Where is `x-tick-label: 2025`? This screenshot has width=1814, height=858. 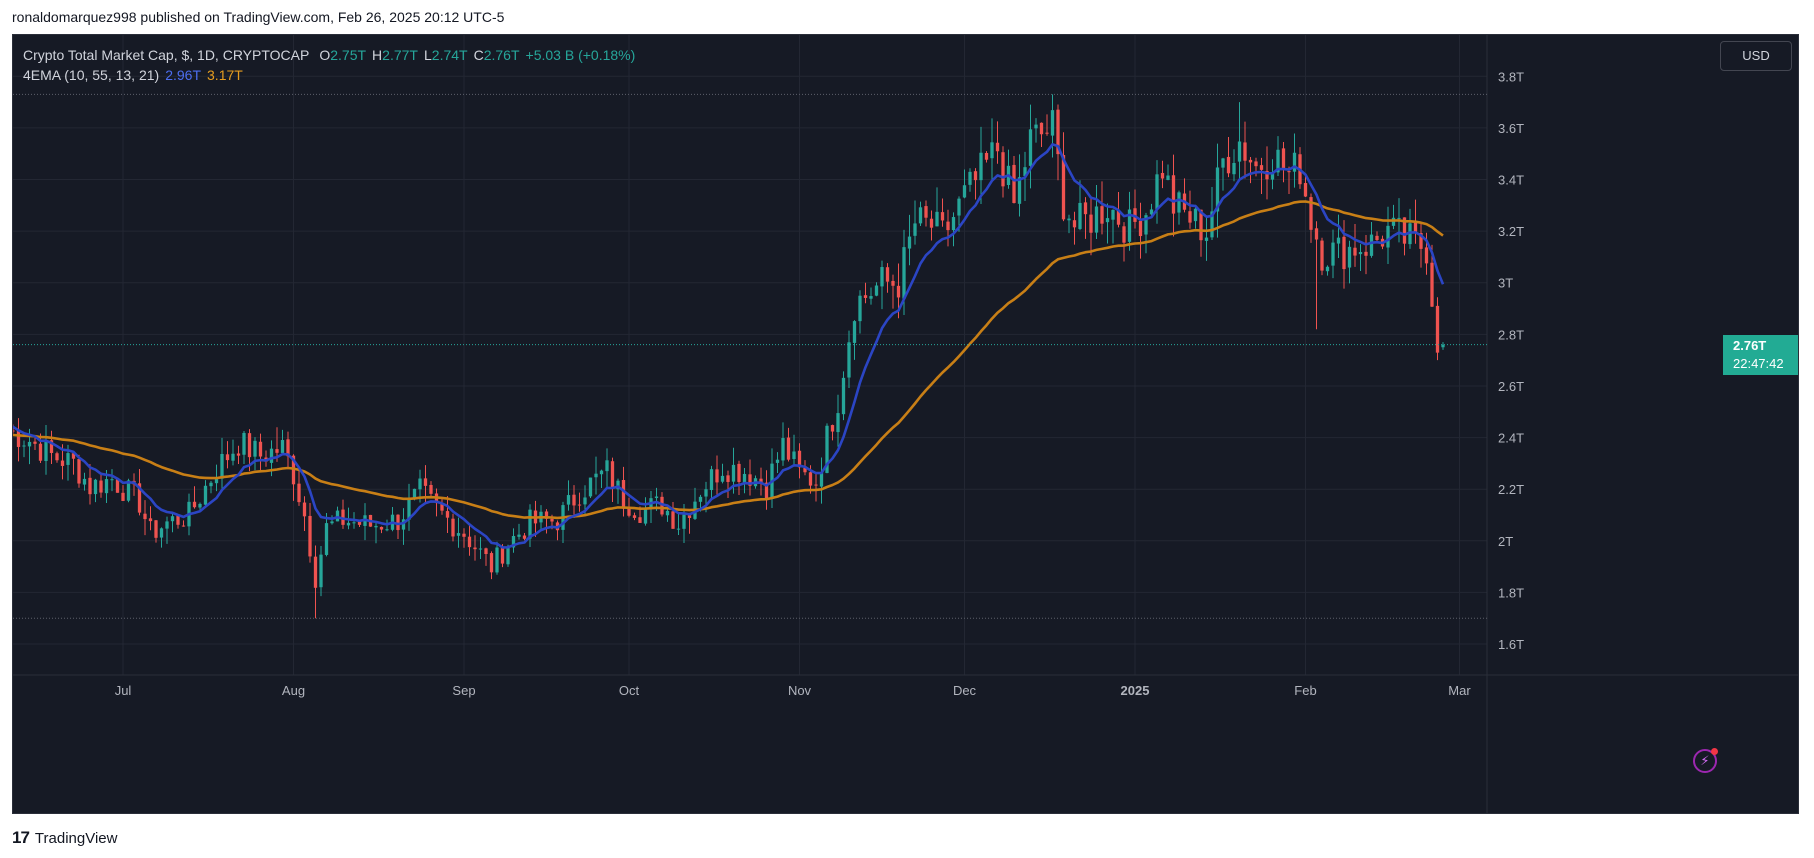
x-tick-label: 2025 is located at coordinates (1135, 690).